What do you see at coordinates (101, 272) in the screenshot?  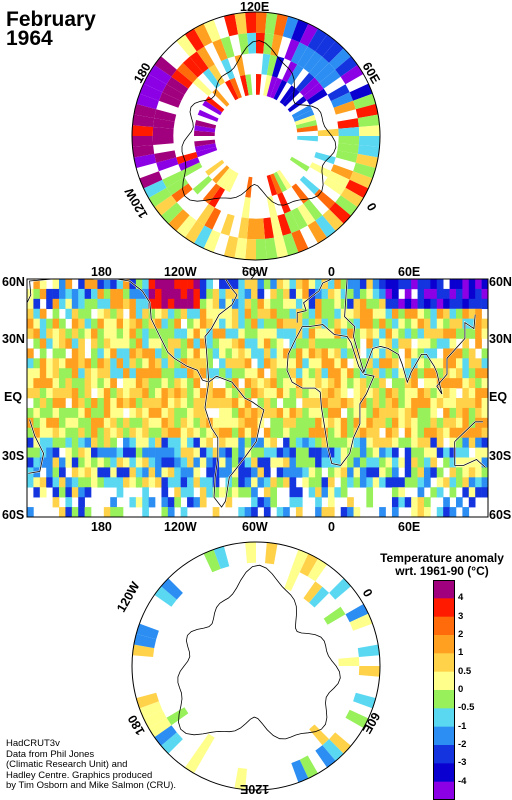 I see `lon-label-top-180: 180` at bounding box center [101, 272].